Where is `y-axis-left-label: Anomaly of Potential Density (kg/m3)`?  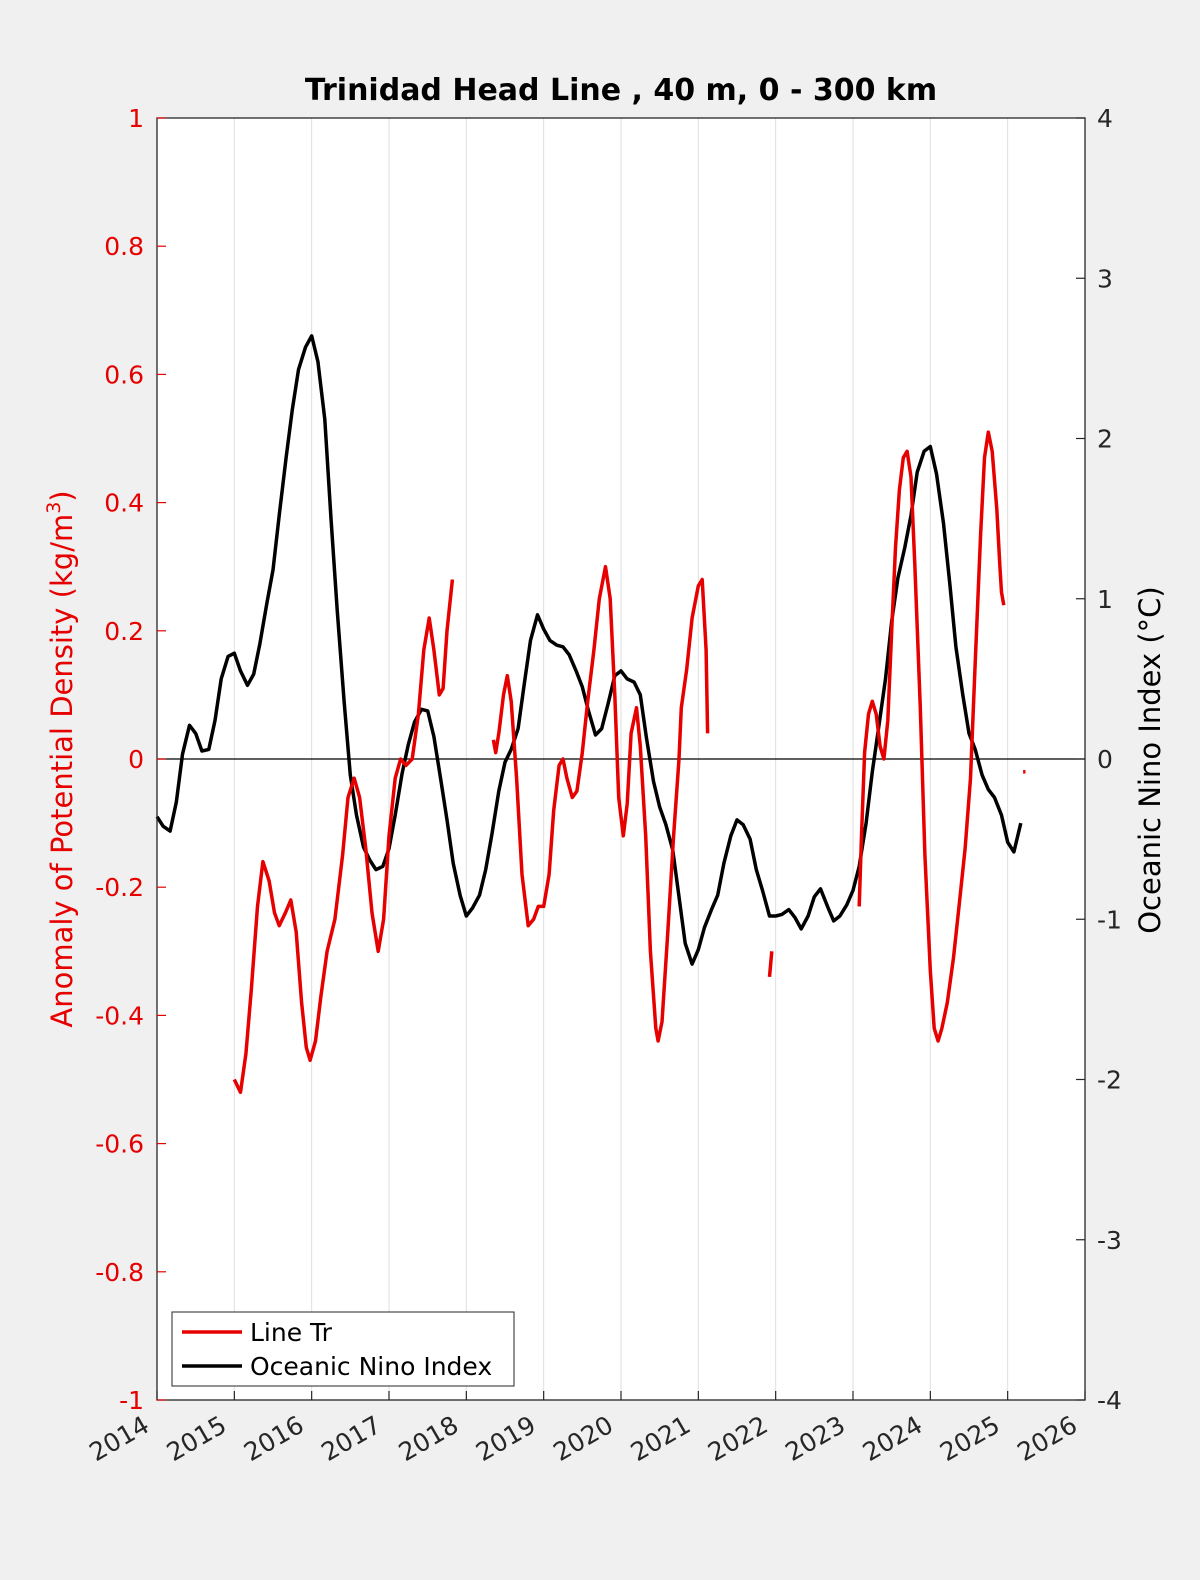 y-axis-left-label: Anomaly of Potential Density (kg/m3) is located at coordinates (61, 758).